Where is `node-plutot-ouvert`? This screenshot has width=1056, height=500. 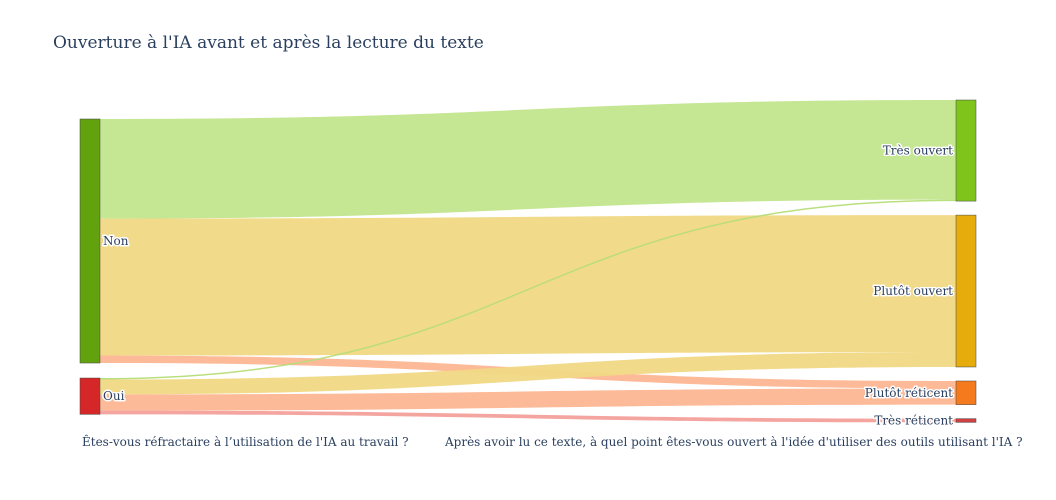 node-plutot-ouvert is located at coordinates (966, 291).